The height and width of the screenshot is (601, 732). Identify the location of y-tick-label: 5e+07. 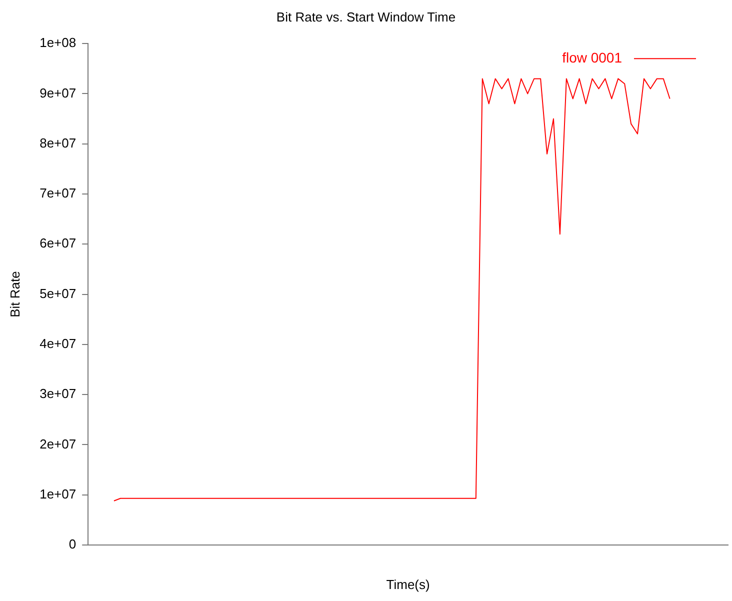
(58, 293).